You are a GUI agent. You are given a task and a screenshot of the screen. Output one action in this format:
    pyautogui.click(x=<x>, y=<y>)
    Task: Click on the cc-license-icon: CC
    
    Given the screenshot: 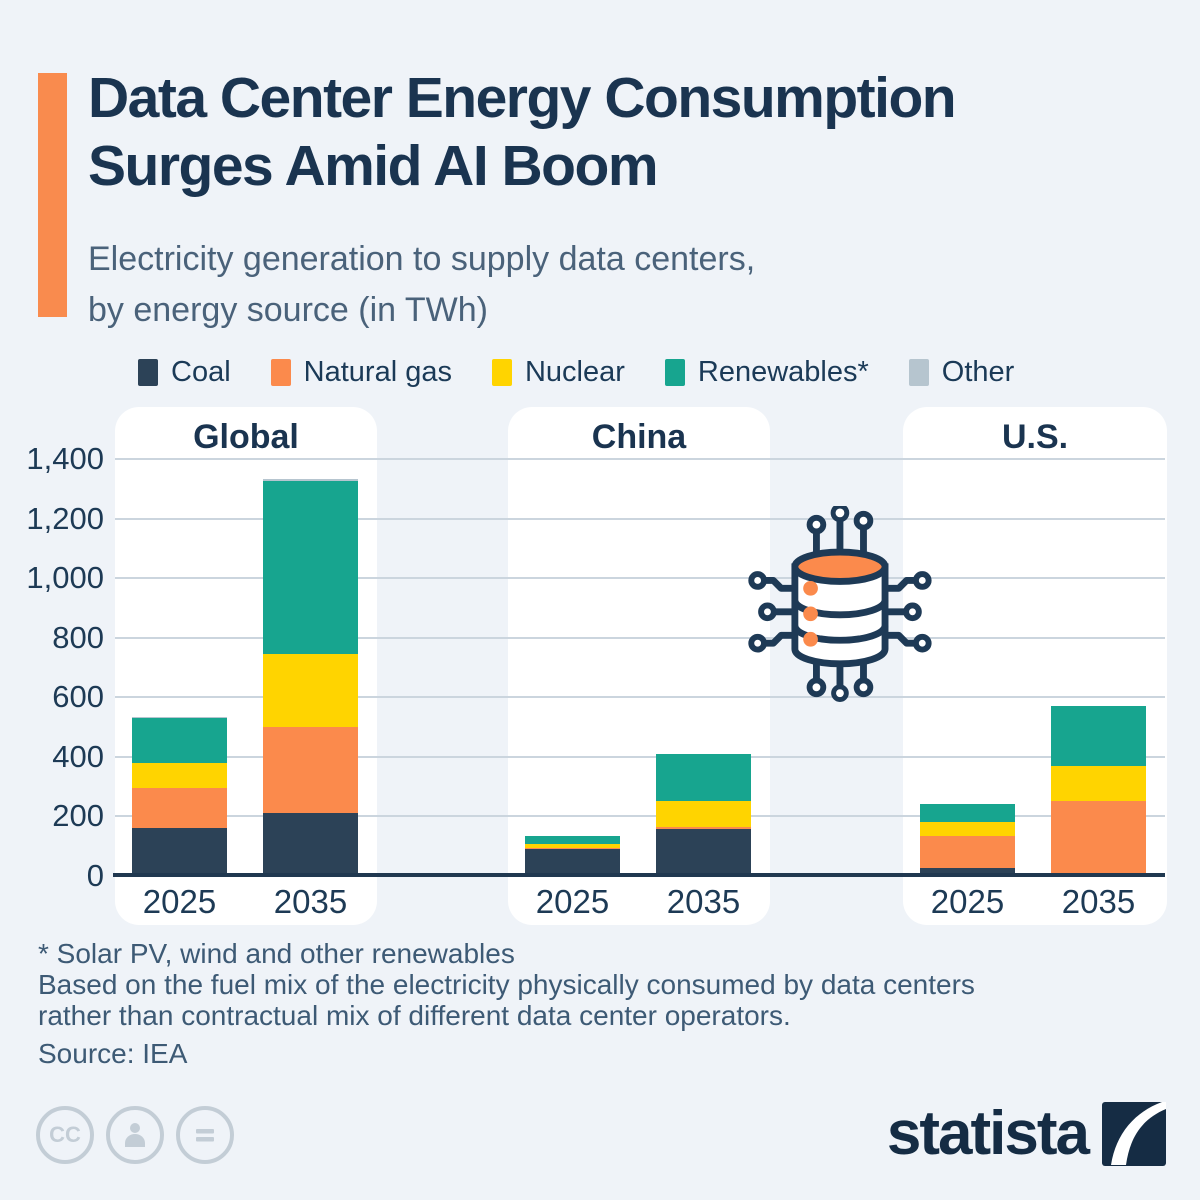 What is the action you would take?
    pyautogui.click(x=65, y=1135)
    